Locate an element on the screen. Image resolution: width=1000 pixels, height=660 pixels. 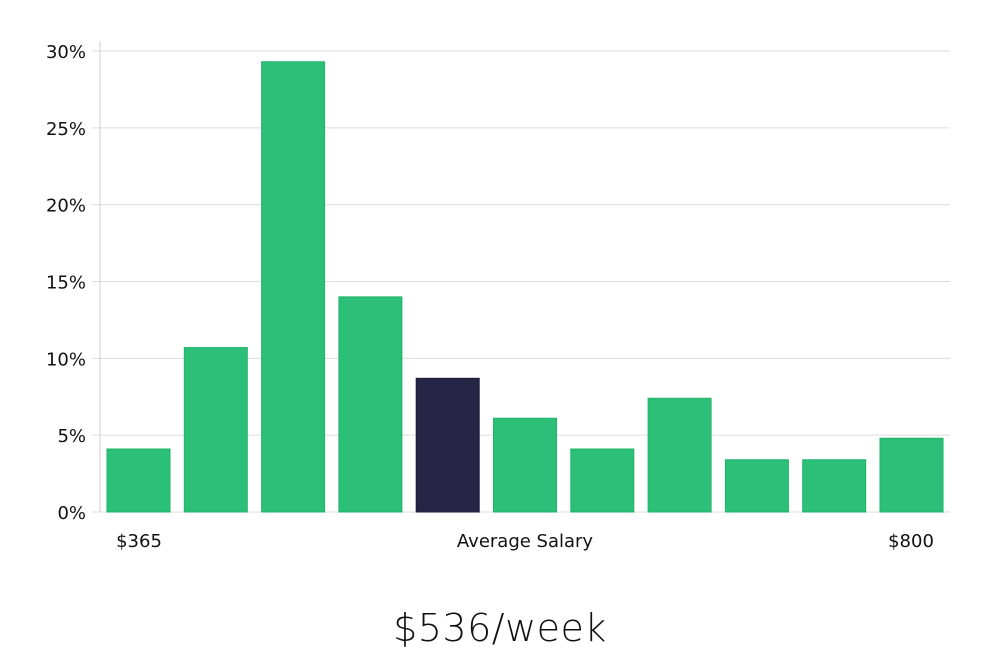
x-label-max-salary: $800 is located at coordinates (911, 541).